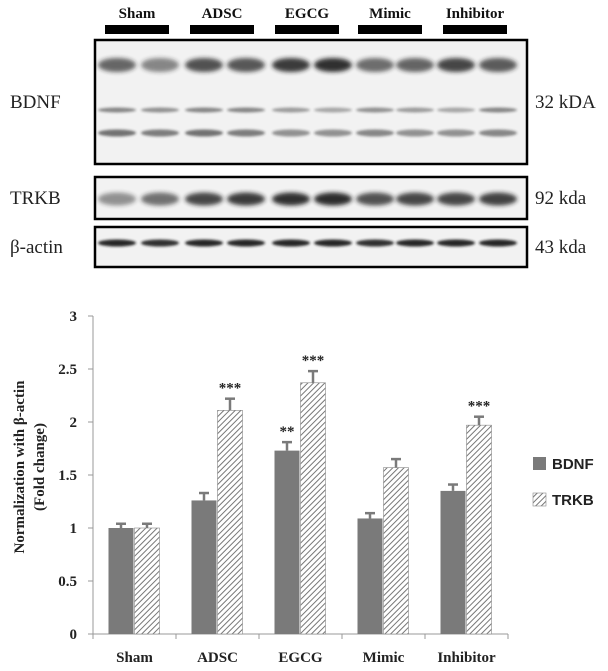  I want to click on bar-bdnf-mimic, so click(370, 576).